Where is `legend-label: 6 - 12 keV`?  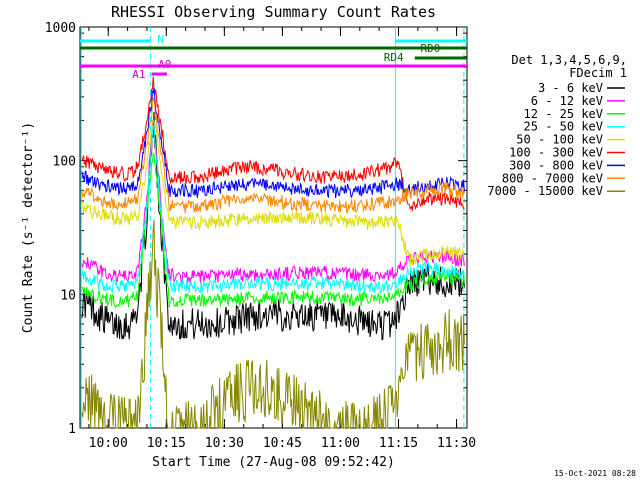 legend-label: 6 - 12 keV is located at coordinates (567, 101).